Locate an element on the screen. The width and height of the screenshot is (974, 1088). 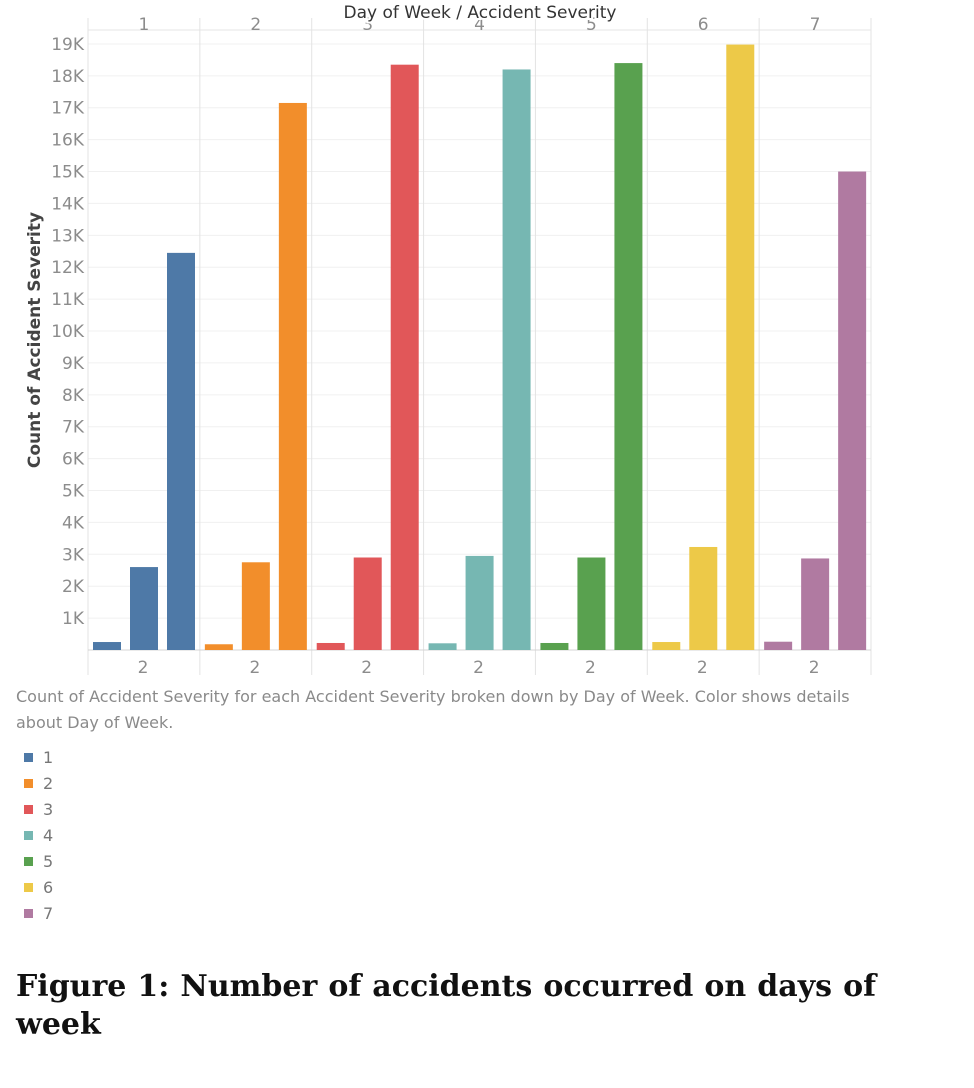
y-tick-label: 19K is located at coordinates (68, 45).